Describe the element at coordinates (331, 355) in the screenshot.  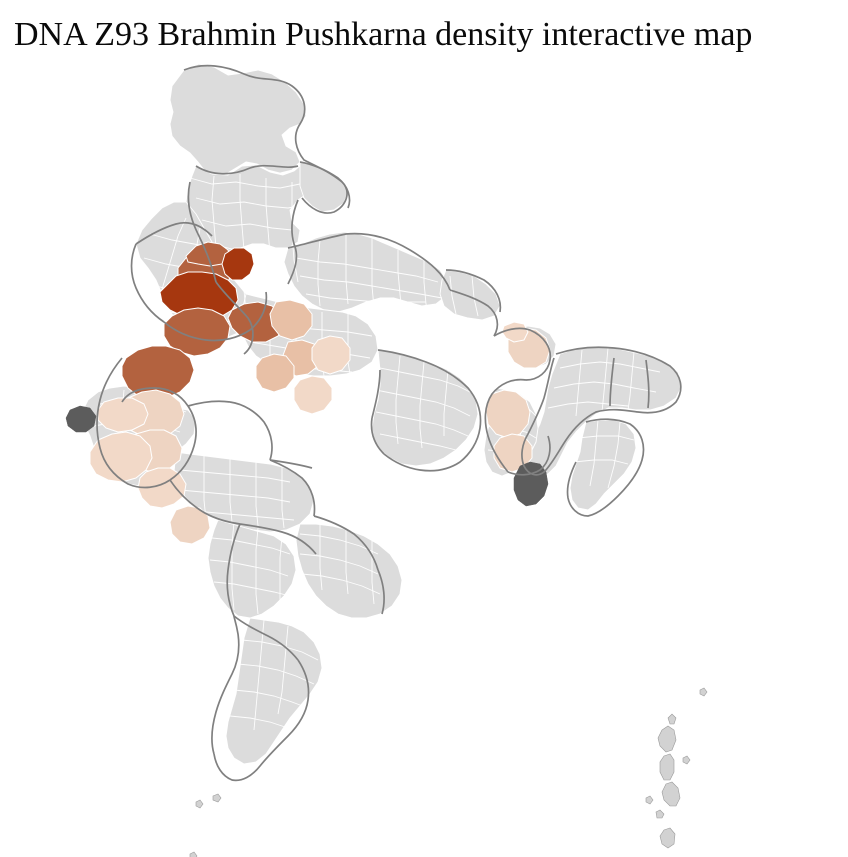
I see `district-agra-mathura` at that location.